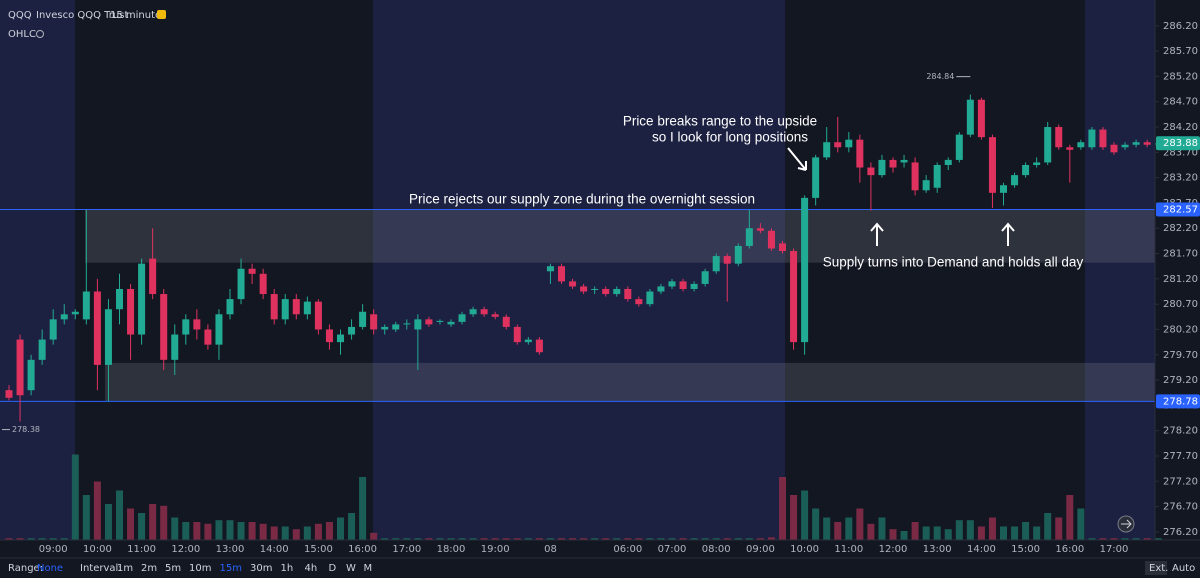 This screenshot has width=1200, height=578. What do you see at coordinates (1180, 254) in the screenshot?
I see `y-tick-label: 281.70` at bounding box center [1180, 254].